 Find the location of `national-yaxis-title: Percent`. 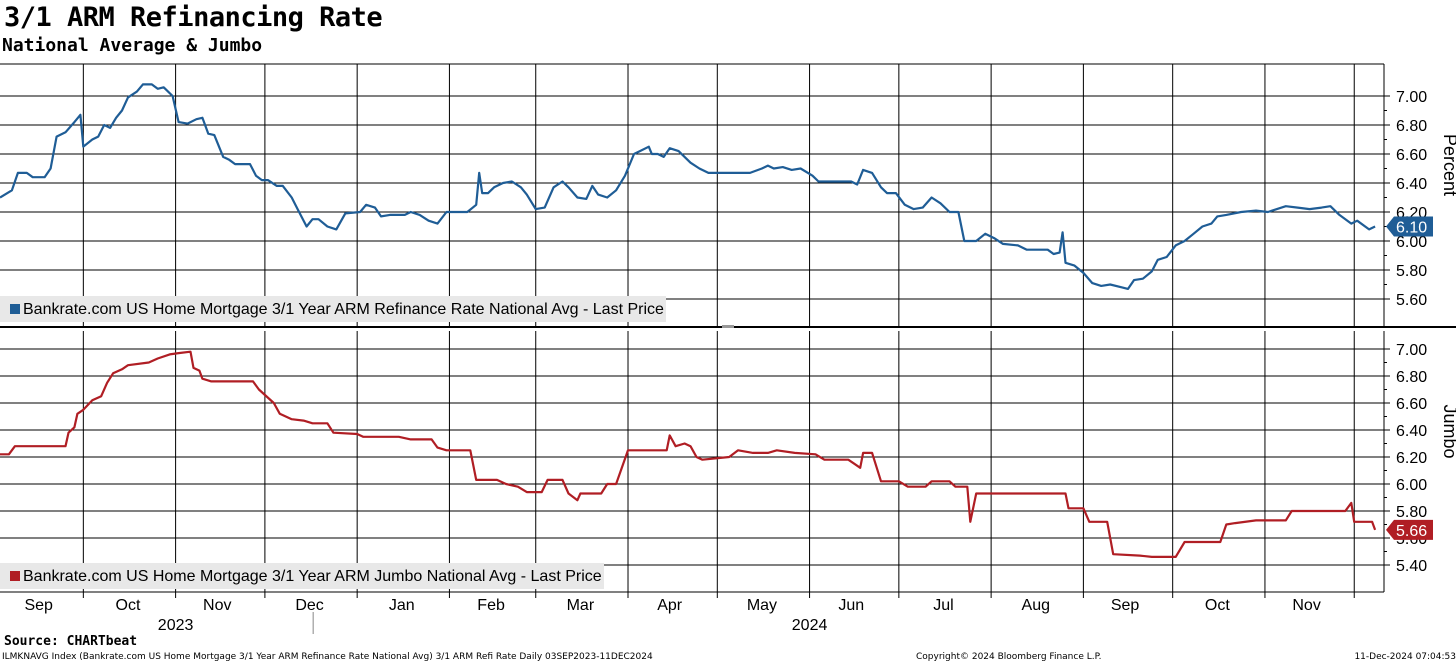

national-yaxis-title: Percent is located at coordinates (1448, 165).